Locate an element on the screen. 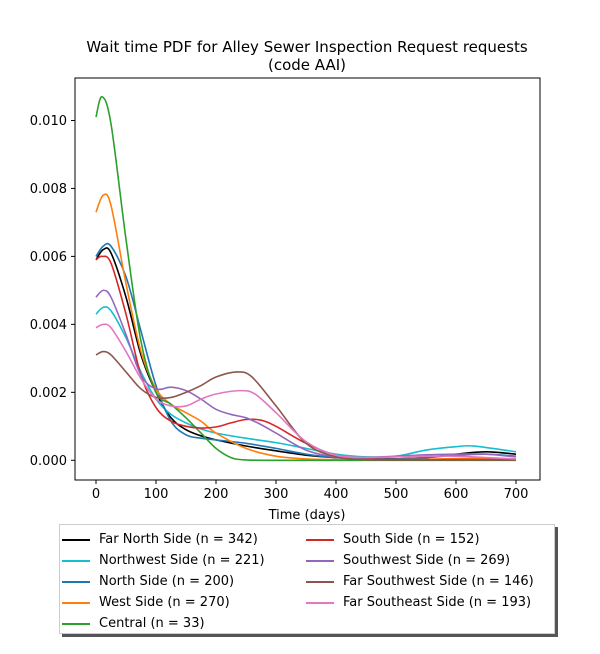 The width and height of the screenshot is (600, 654). legend-item: Far North Side (n = 342) is located at coordinates (162, 539).